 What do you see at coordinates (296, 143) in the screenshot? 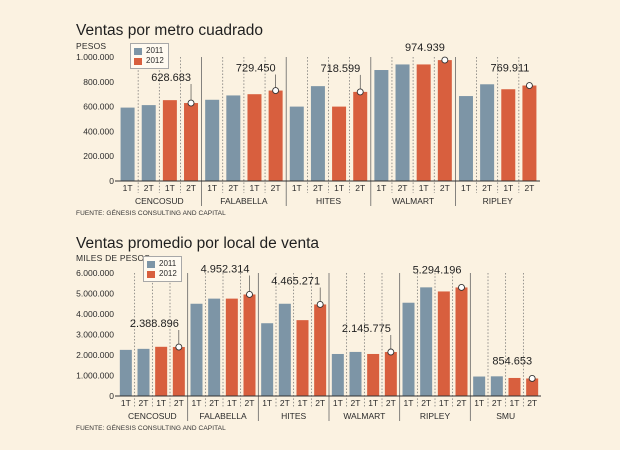
I see `bar-hites-2011-1t` at bounding box center [296, 143].